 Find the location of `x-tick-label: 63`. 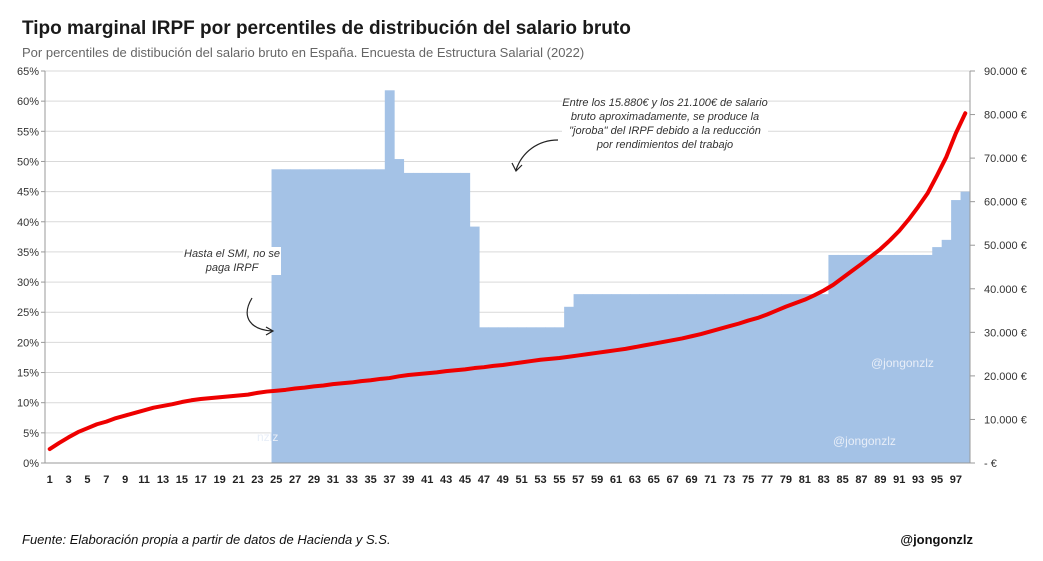

x-tick-label: 63 is located at coordinates (635, 480).